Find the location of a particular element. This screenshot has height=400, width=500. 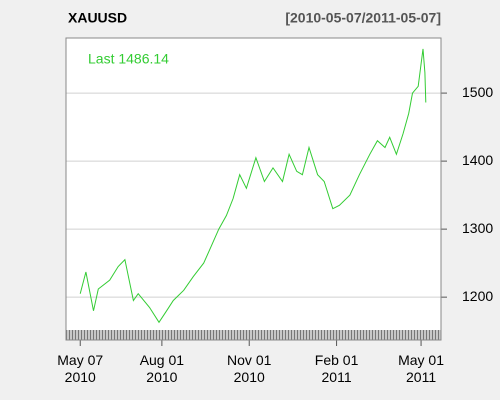

last-label: Last 1486.14 is located at coordinates (128, 59).